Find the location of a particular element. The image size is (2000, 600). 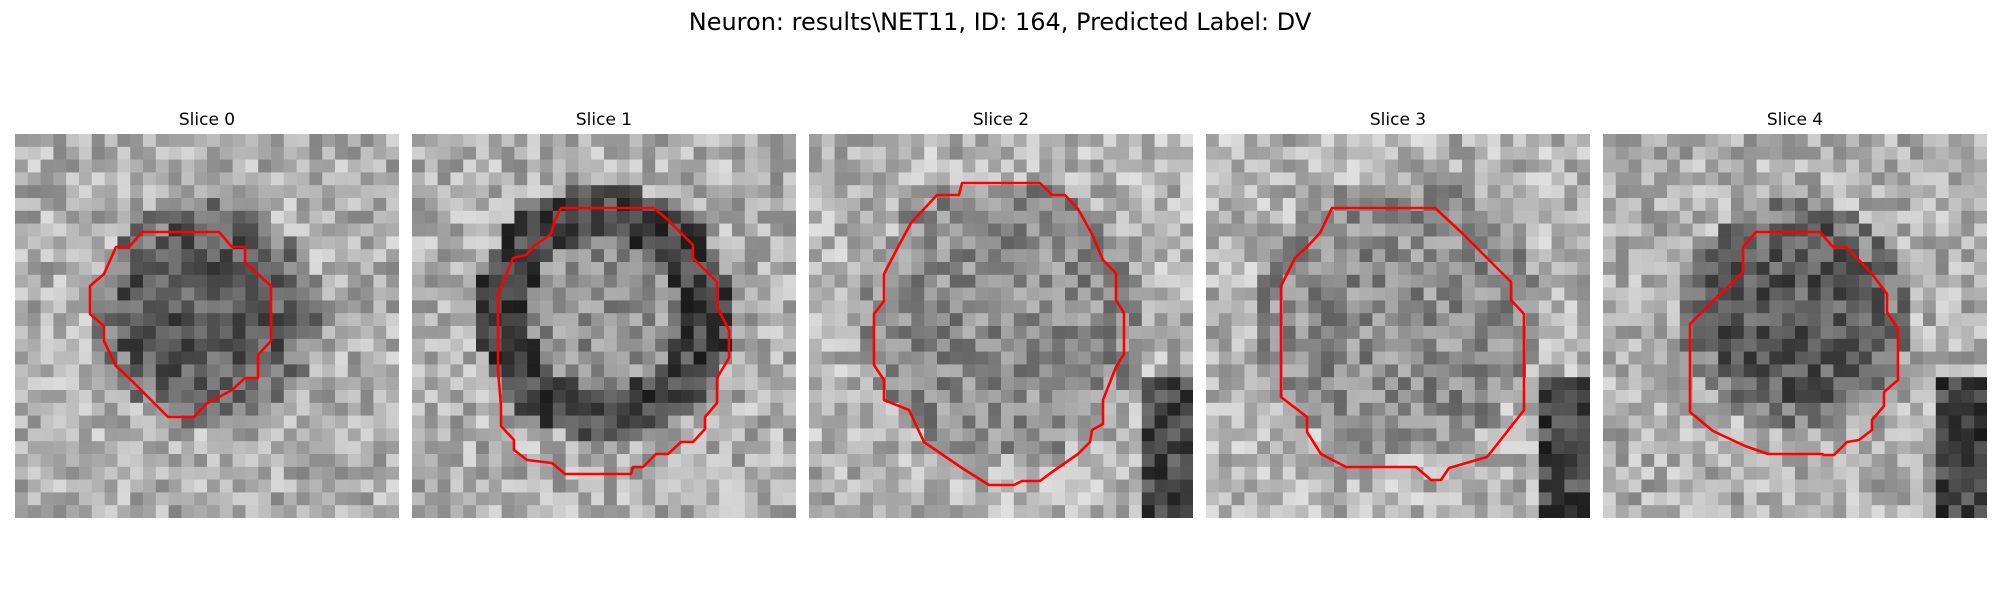

slice-title: Slice 3 is located at coordinates (1398, 120).